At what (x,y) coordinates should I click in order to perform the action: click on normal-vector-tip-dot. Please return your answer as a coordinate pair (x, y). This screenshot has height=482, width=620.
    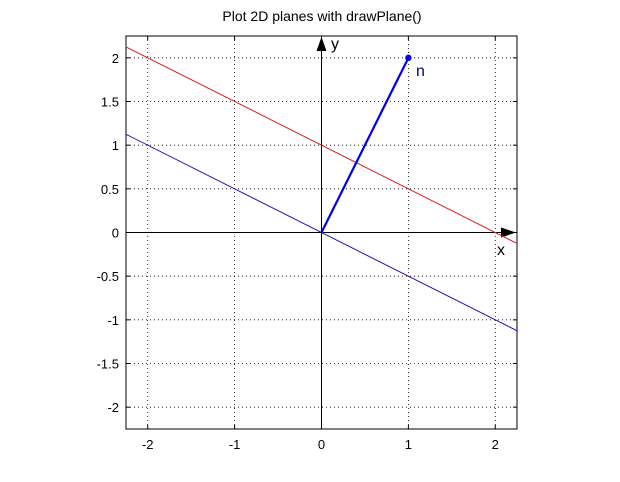
    Looking at the image, I should click on (408, 58).